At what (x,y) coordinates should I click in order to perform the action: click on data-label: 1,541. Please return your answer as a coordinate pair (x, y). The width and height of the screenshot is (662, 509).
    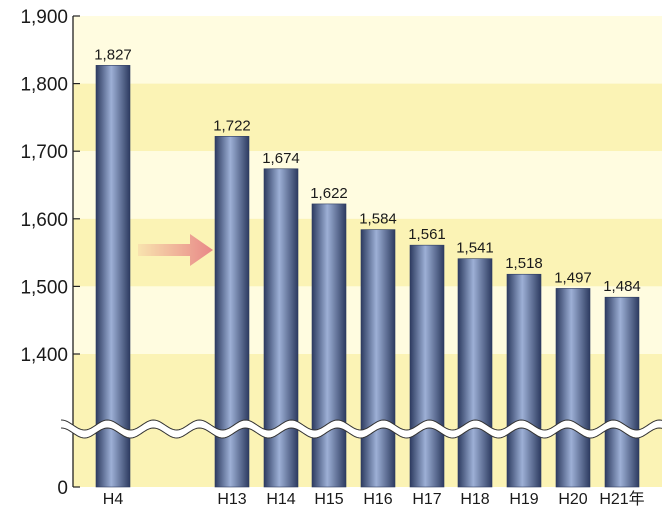
    Looking at the image, I should click on (475, 248).